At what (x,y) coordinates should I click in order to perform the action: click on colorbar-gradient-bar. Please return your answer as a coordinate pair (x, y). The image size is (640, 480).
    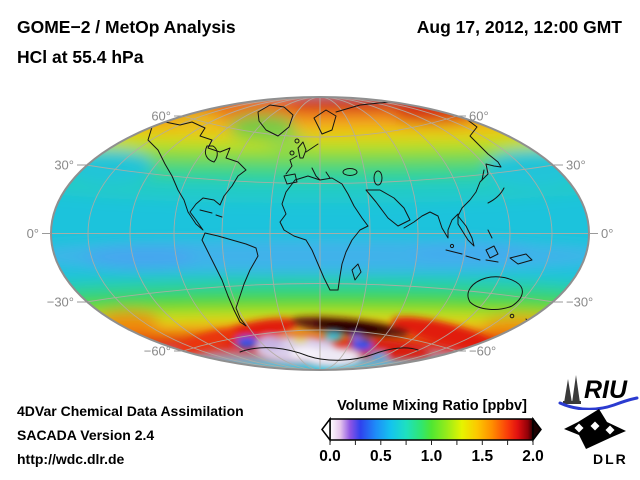
    Looking at the image, I should click on (431, 429).